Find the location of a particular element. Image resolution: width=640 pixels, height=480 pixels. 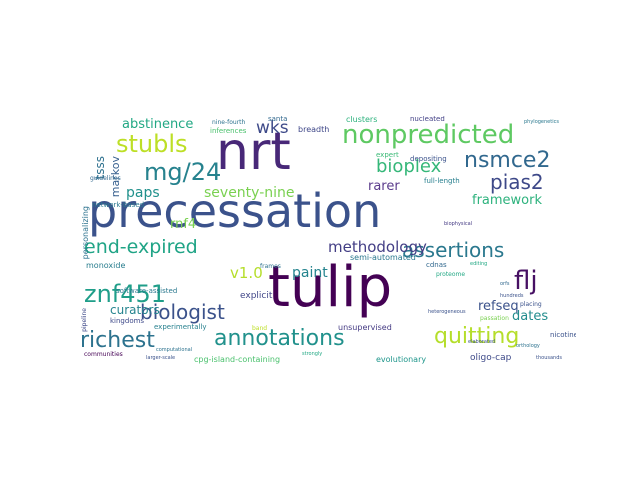

word-passation: passation is located at coordinates (494, 318).